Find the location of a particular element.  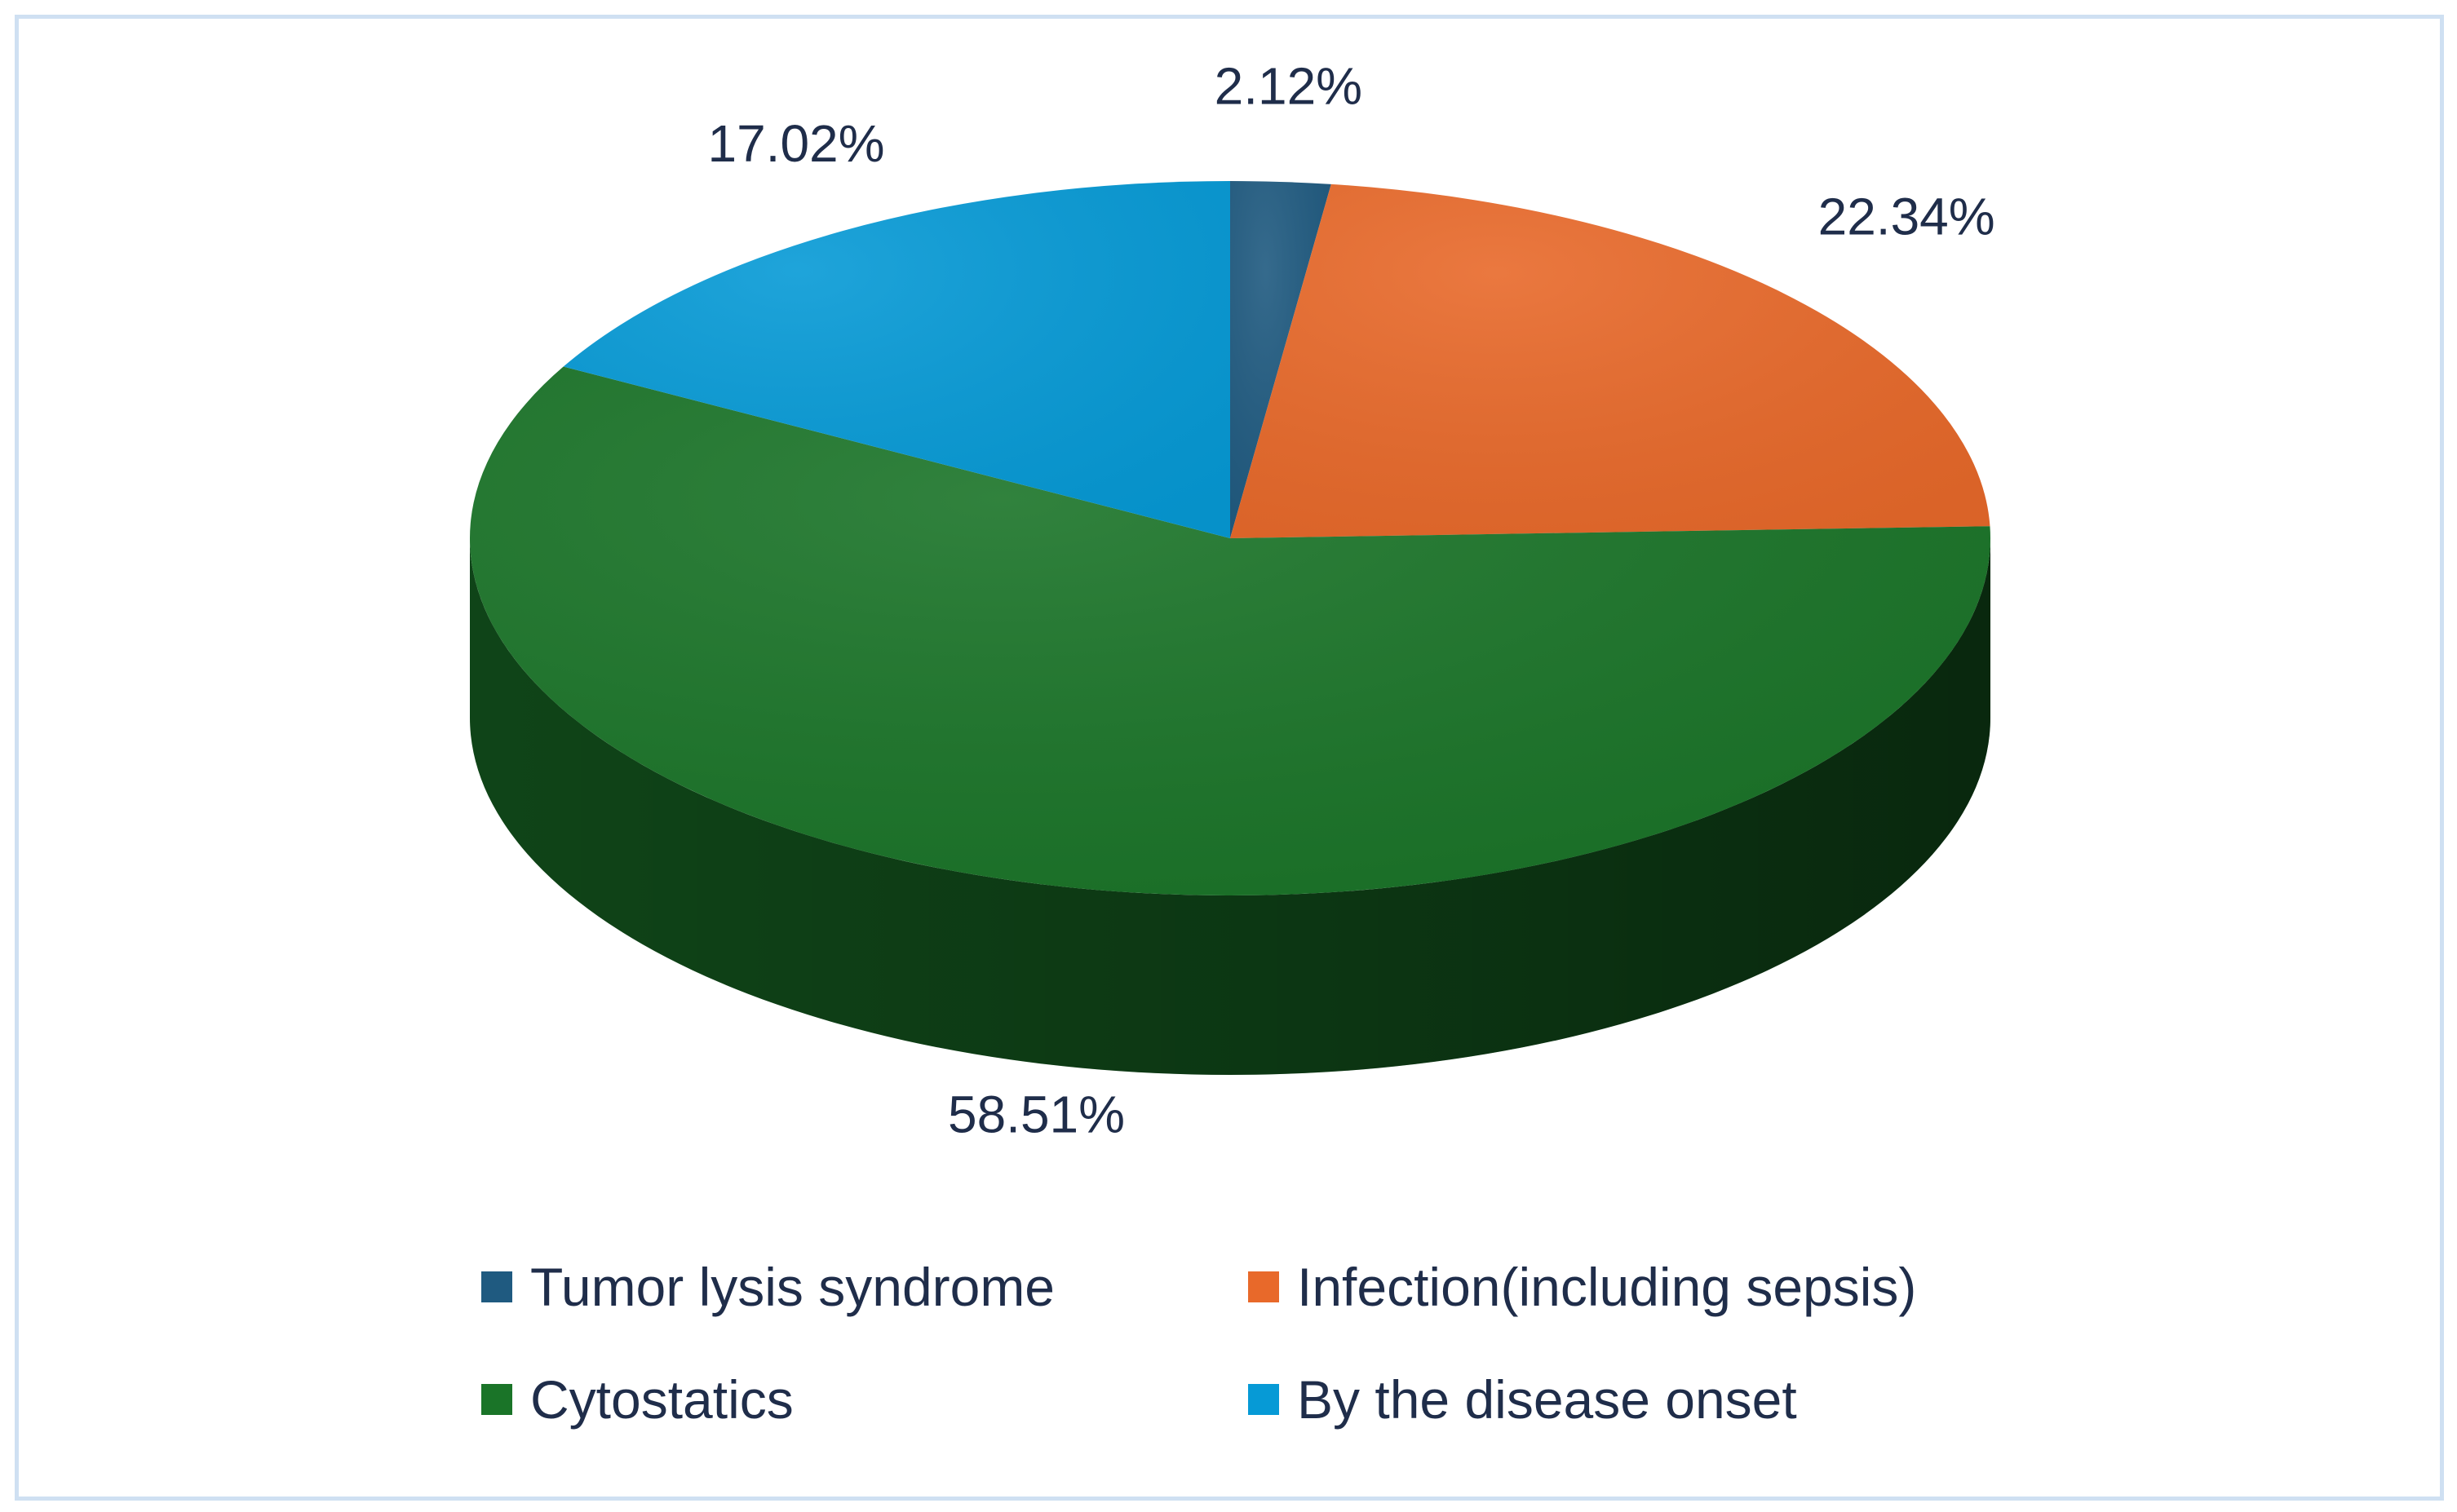

pie-slice-shading-disease-onset is located at coordinates (897, 359).